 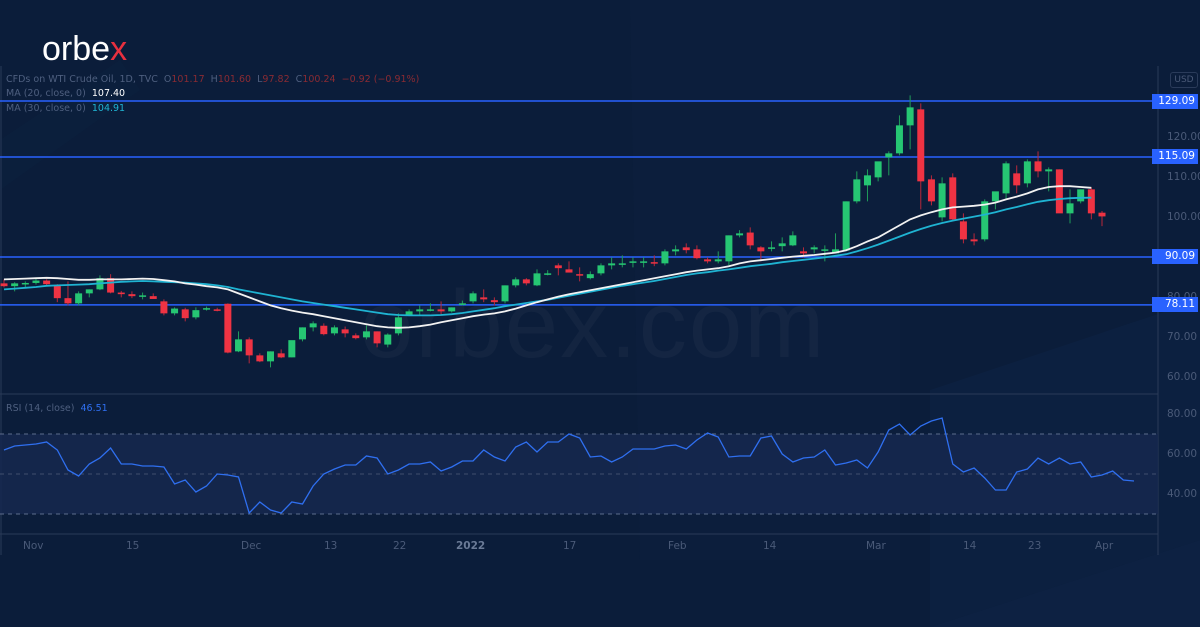 What do you see at coordinates (66, 108) in the screenshot?
I see `ma30-legend: MA (30, close, 0) 104.91` at bounding box center [66, 108].